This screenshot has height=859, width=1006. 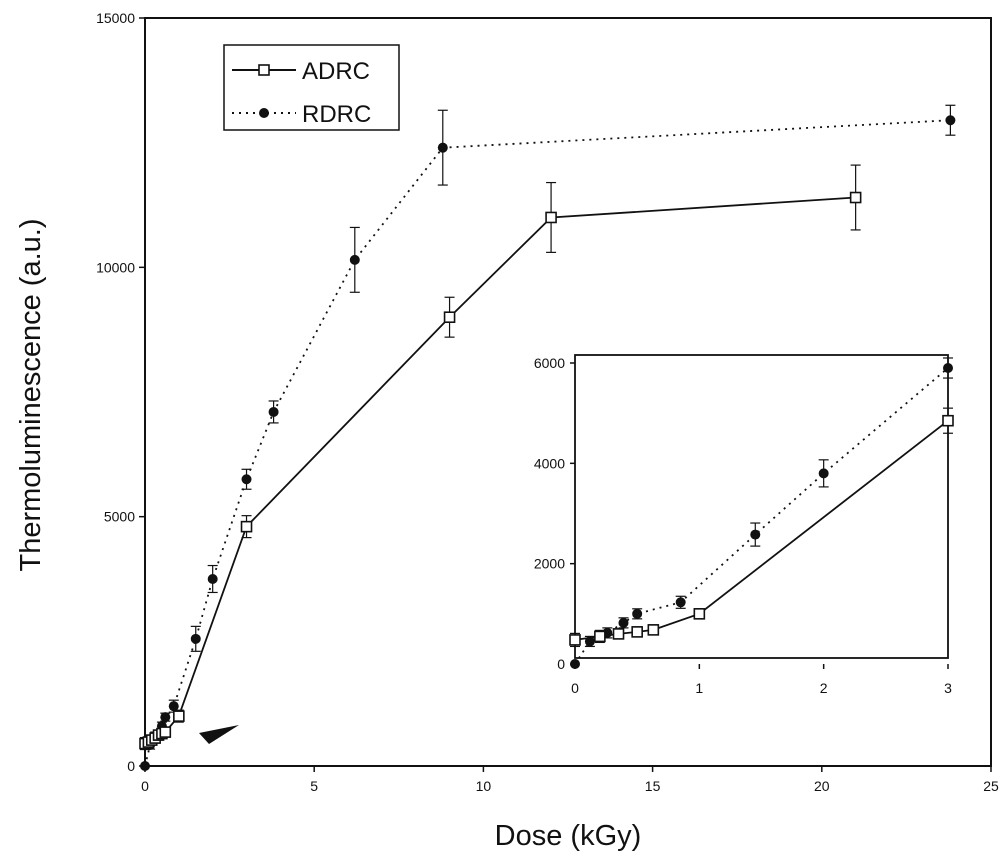 I want to click on legend-rdrc-label: RDRC, so click(x=336, y=114).